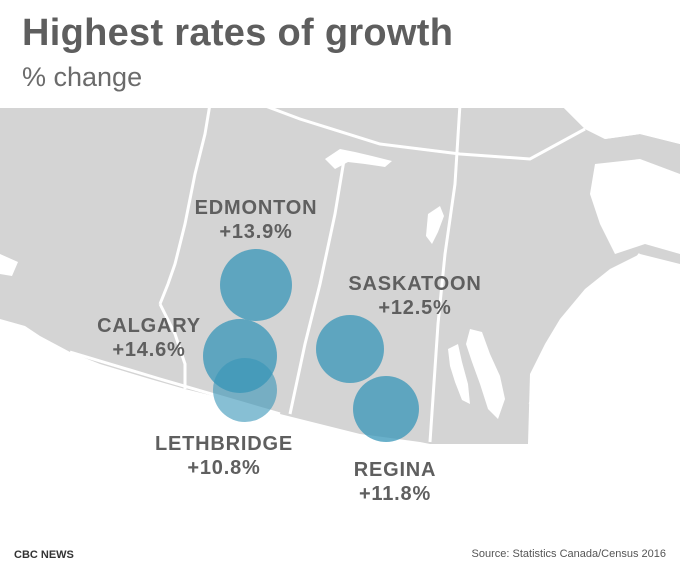  I want to click on lake-athabasca, so click(435, 225).